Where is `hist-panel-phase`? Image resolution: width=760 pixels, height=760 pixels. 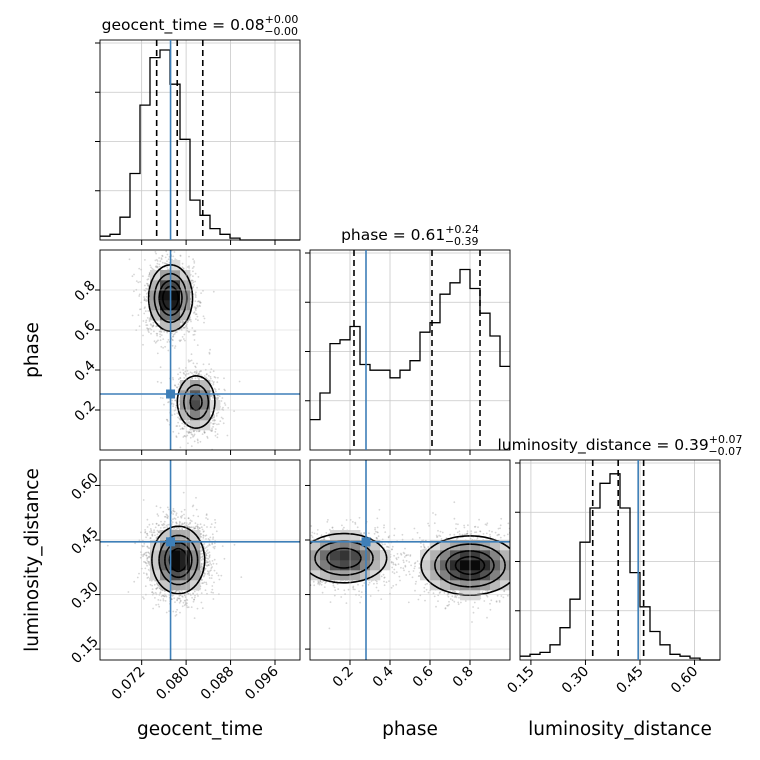 hist-panel-phase is located at coordinates (408, 350).